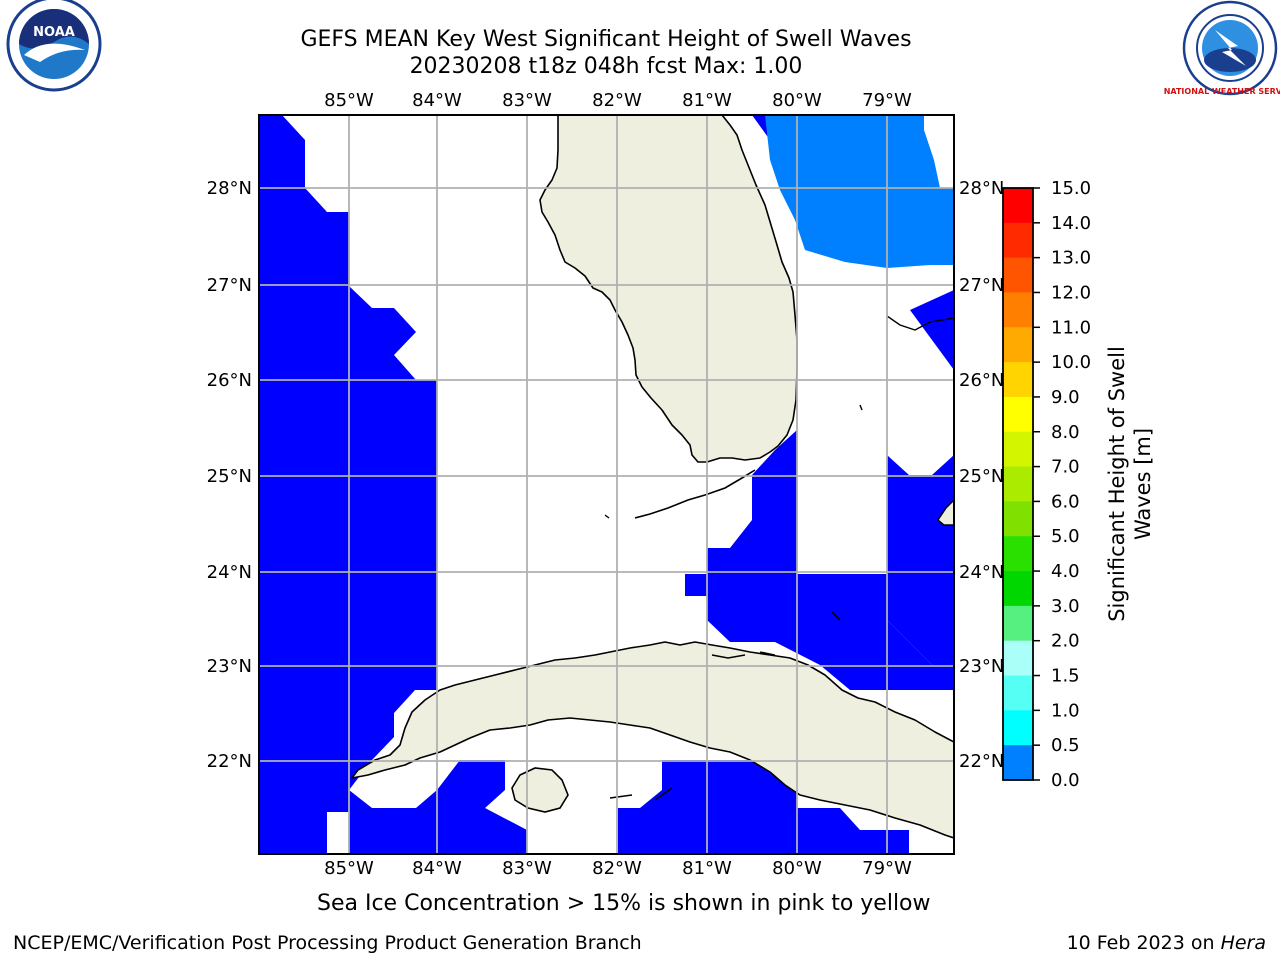 This screenshot has height=960, width=1280. What do you see at coordinates (1065, 397) in the screenshot?
I see `colorbar-tick-label: 9.0` at bounding box center [1065, 397].